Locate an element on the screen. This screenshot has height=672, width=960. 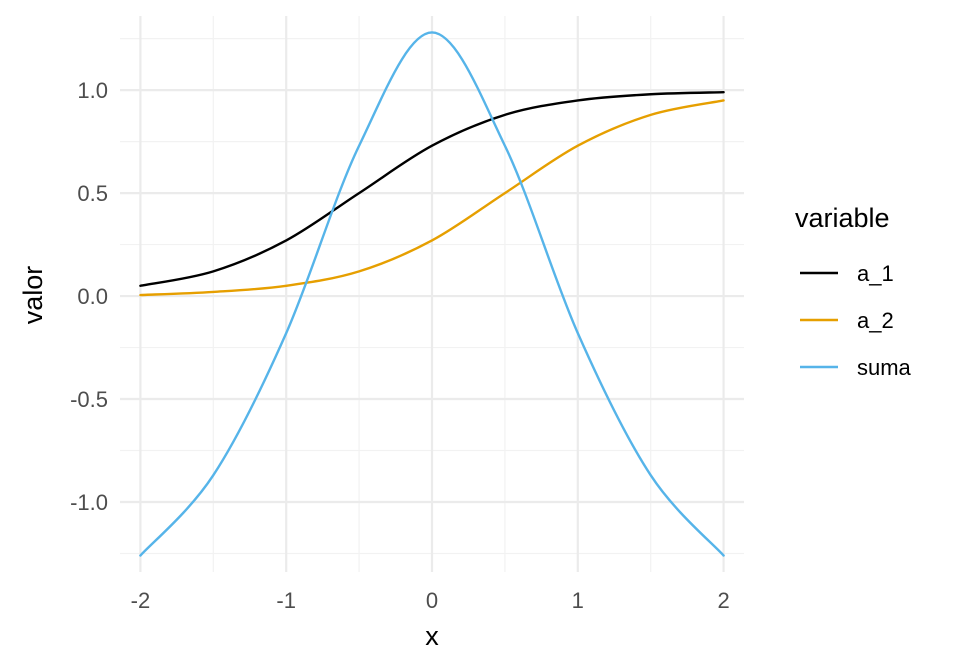
legend-label: a_2 is located at coordinates (875, 320).